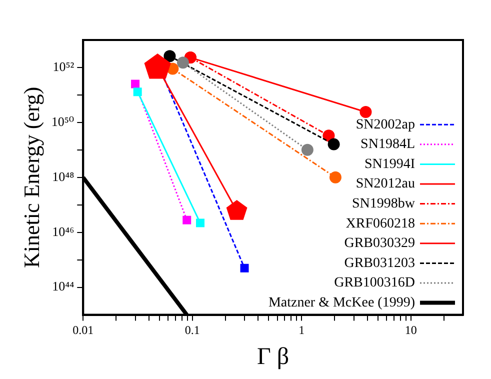 This screenshot has height=379, width=491. Describe the element at coordinates (83, 330) in the screenshot. I see `x-tick-label: 0.01` at that location.